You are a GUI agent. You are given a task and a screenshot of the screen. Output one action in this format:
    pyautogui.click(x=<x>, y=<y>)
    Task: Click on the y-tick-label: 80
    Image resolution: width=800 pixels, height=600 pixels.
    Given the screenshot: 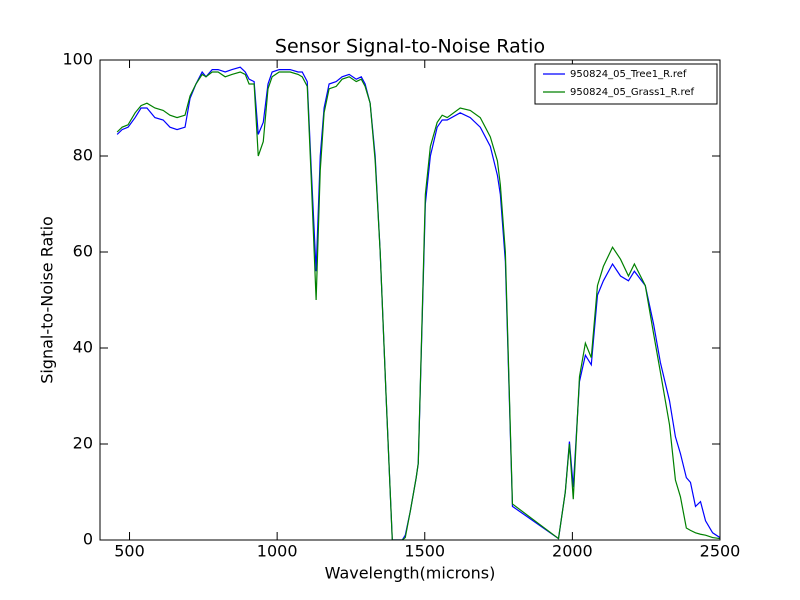 What is the action you would take?
    pyautogui.click(x=83, y=155)
    